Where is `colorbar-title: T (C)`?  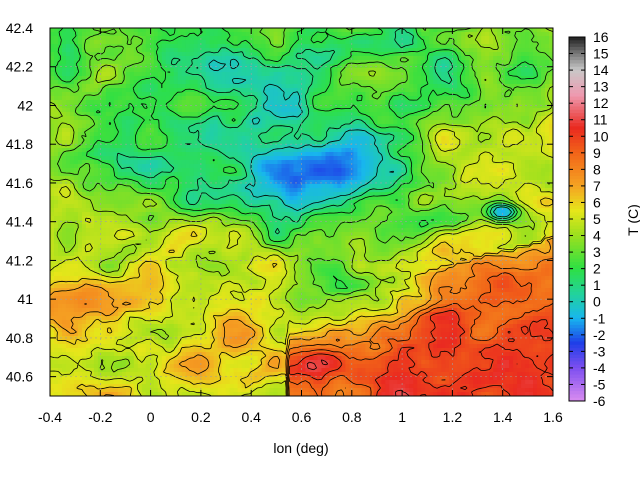 colorbar-title: T (C) is located at coordinates (632, 220).